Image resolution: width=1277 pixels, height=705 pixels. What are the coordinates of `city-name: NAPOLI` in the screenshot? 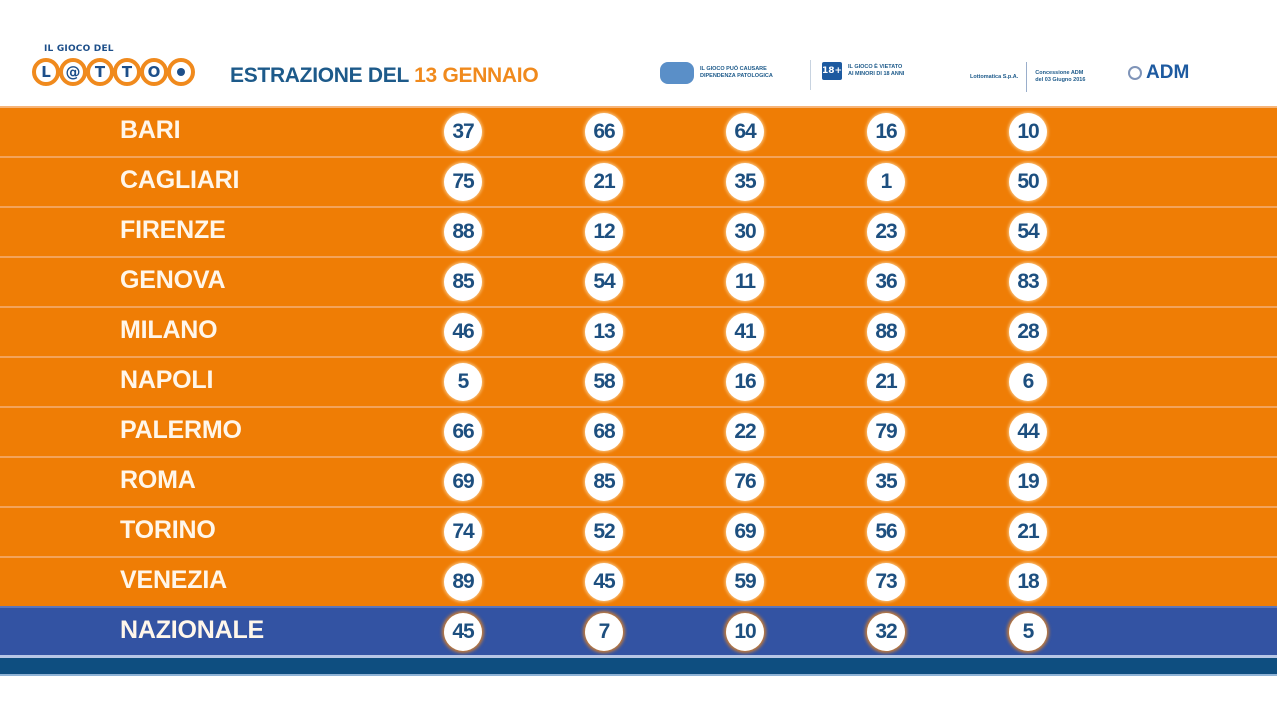 It's located at (167, 380).